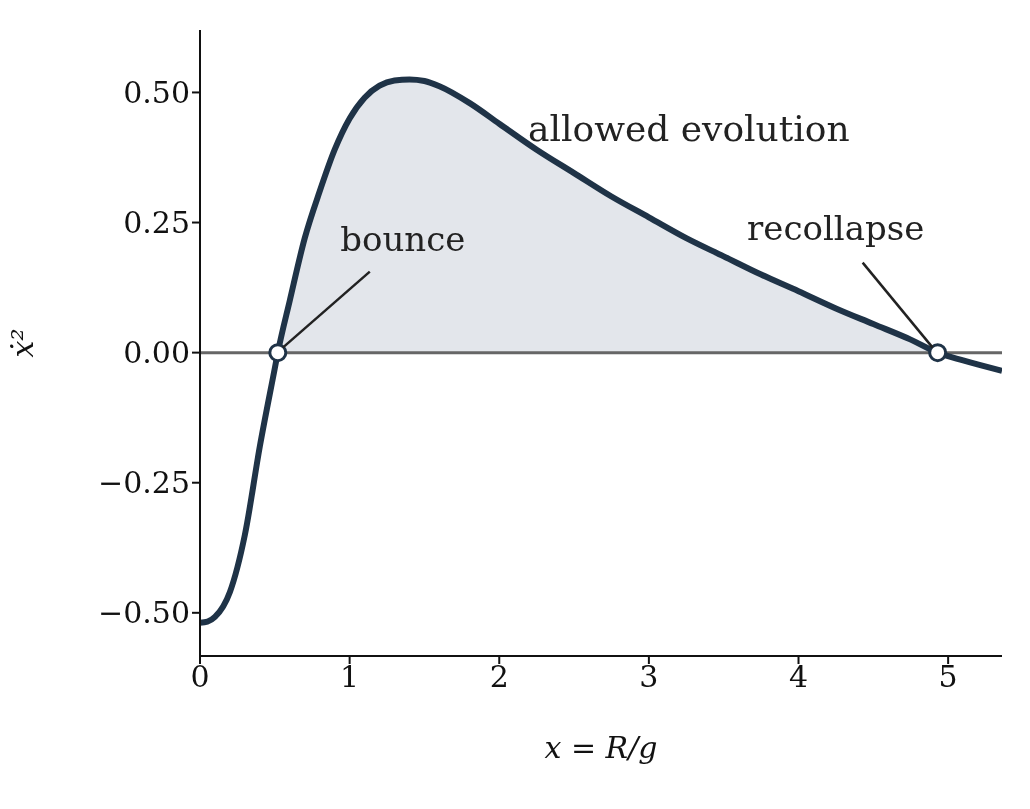  I want to click on y-axis-title: ẋ², so click(22, 343).